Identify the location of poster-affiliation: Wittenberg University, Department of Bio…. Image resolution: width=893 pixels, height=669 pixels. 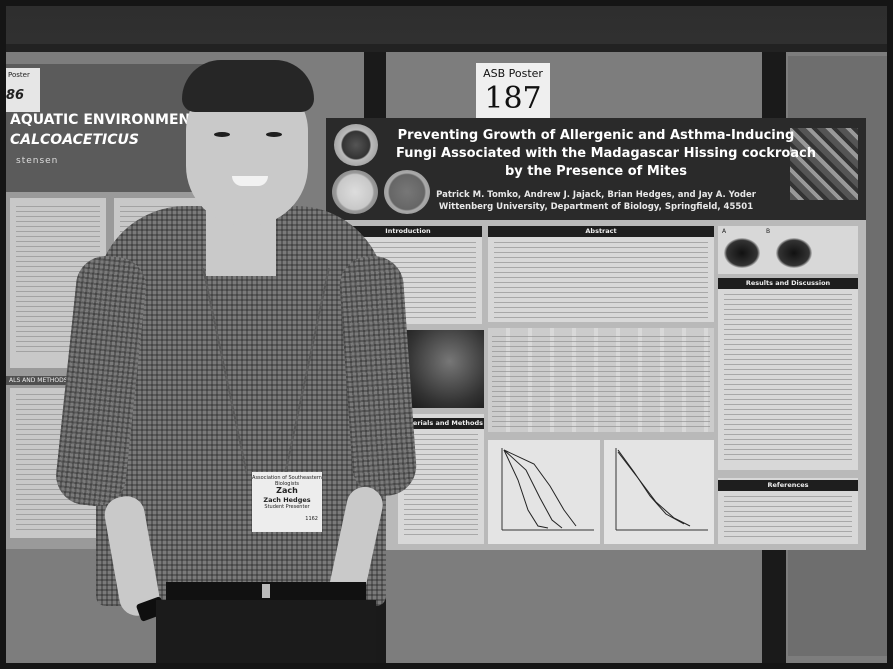
(596, 207).